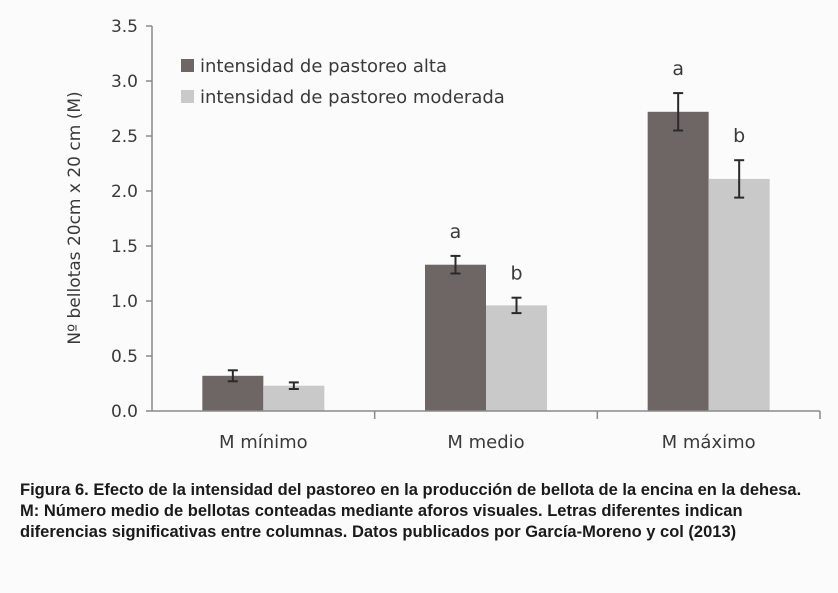  I want to click on legend-label: intensidad de pastoreo moderada, so click(352, 97).